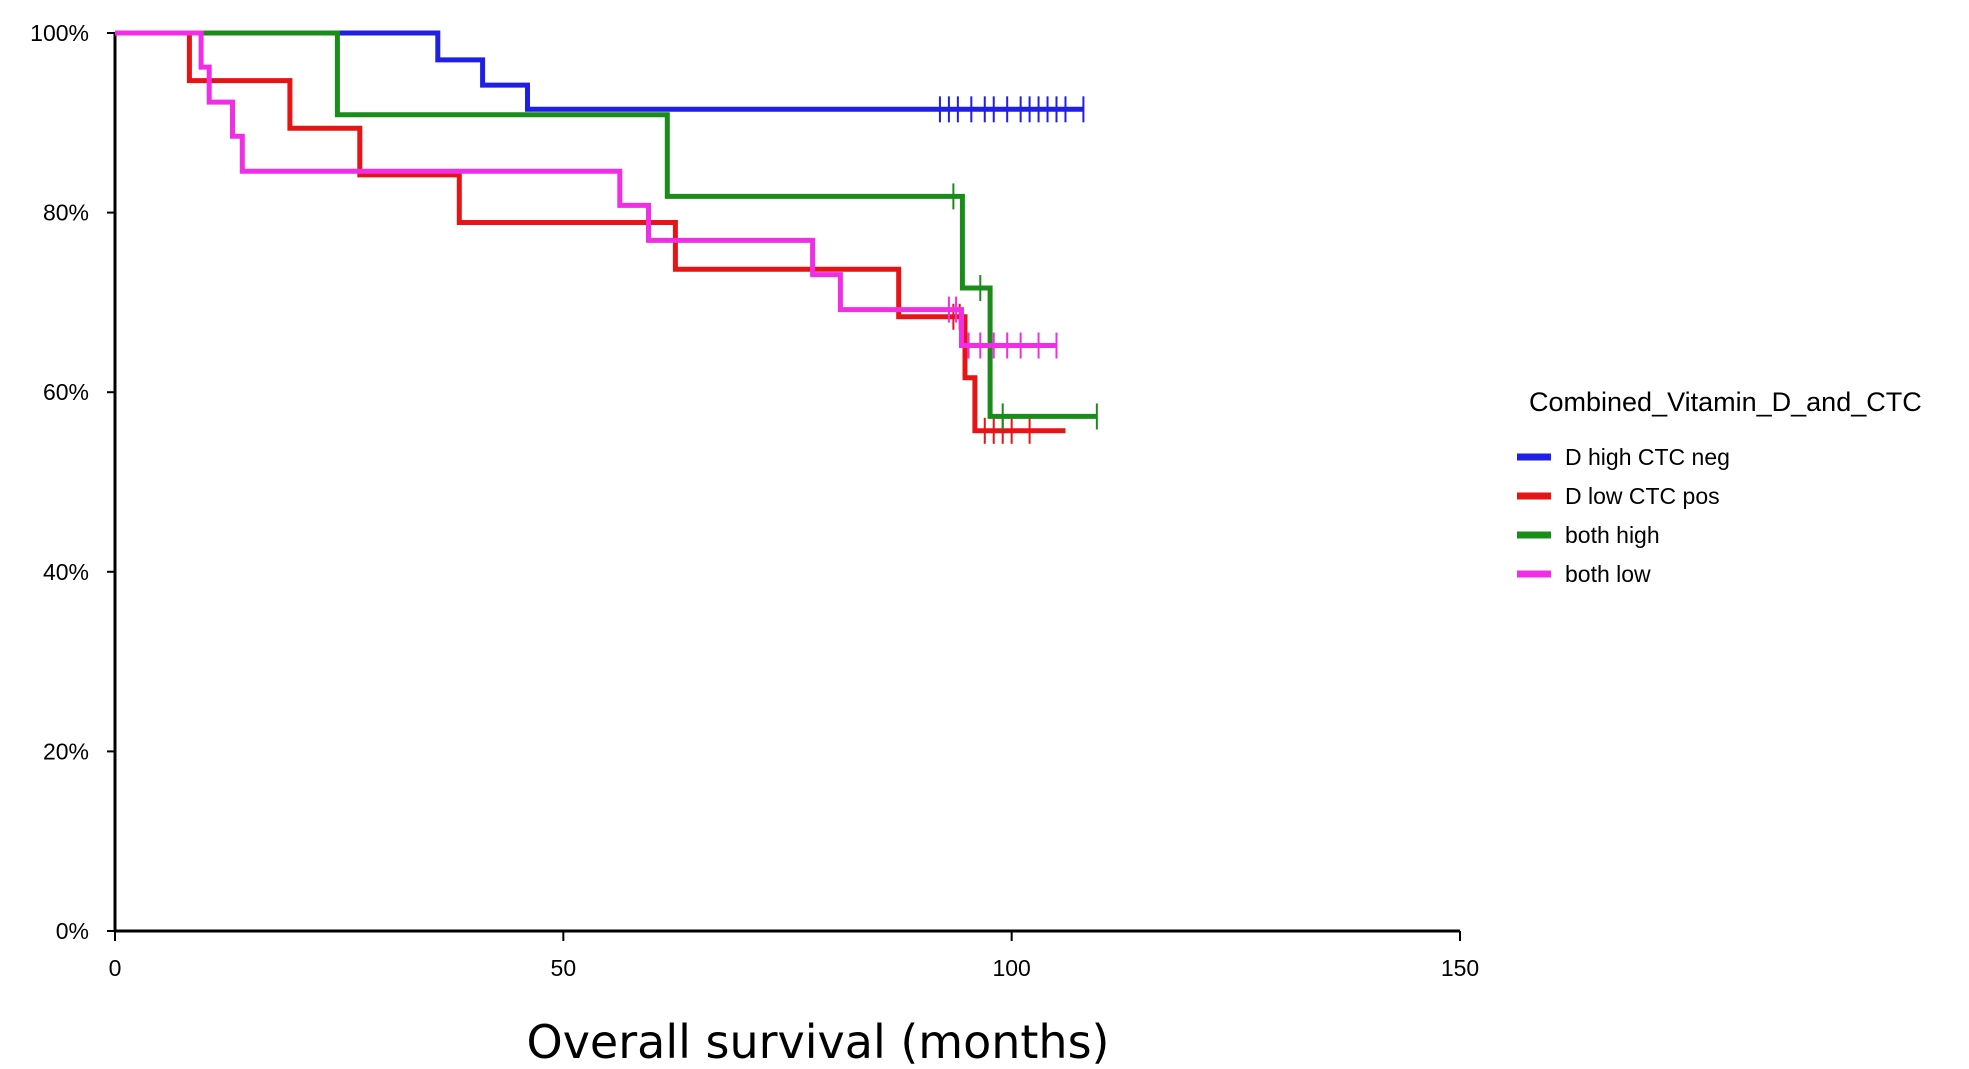 The height and width of the screenshot is (1069, 1969). I want to click on x-tick-label: 0, so click(115, 968).